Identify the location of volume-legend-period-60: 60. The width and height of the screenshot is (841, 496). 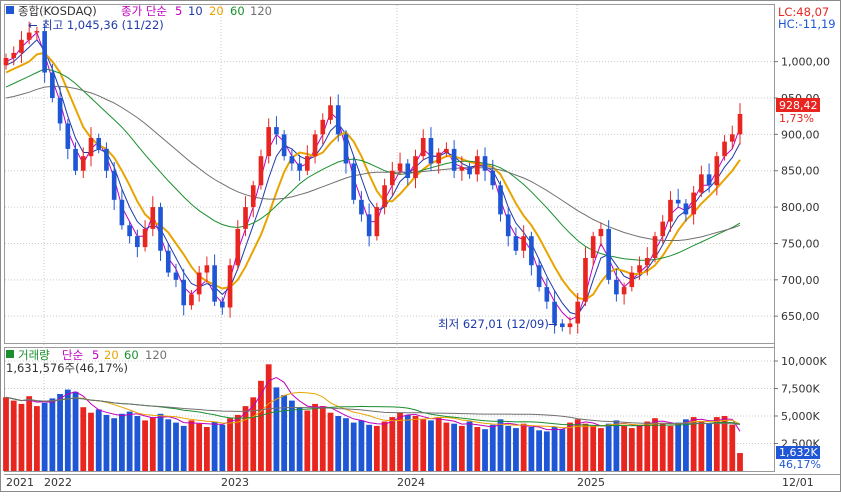
(131, 355).